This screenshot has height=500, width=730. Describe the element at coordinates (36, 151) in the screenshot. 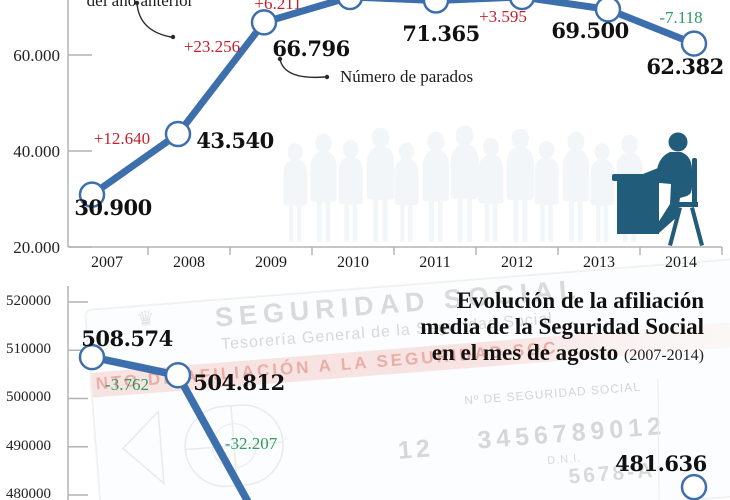

I see `ytick-40000: 40.000` at that location.